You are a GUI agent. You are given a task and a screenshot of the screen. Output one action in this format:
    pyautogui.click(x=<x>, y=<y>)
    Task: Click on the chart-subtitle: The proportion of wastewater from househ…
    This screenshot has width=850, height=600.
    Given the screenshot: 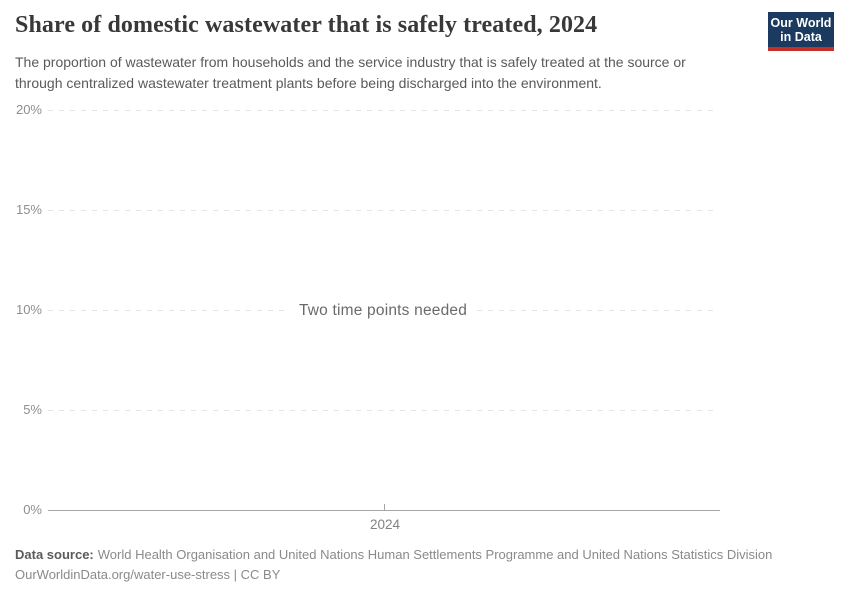 What is the action you would take?
    pyautogui.click(x=389, y=73)
    